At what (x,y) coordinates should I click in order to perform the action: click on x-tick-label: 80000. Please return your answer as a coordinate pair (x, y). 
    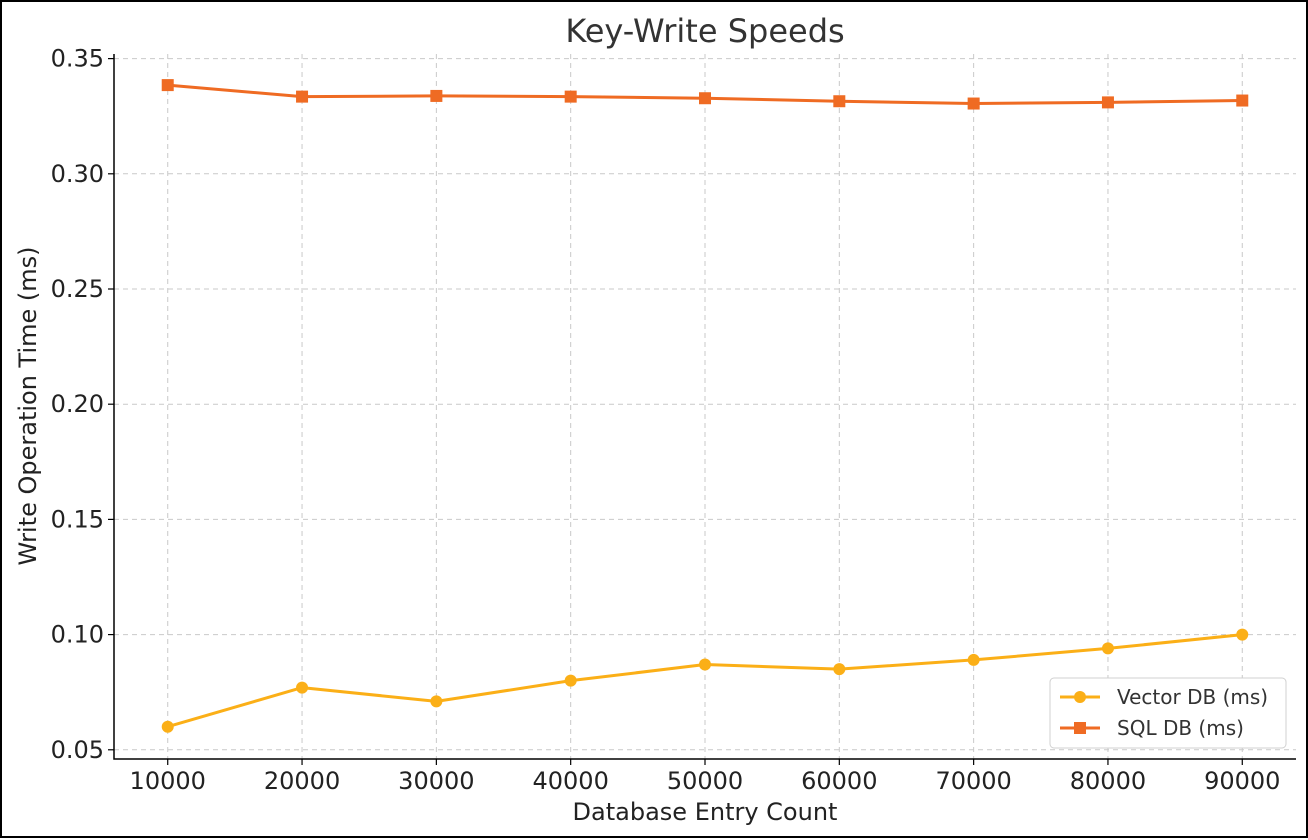
    Looking at the image, I should click on (1108, 781).